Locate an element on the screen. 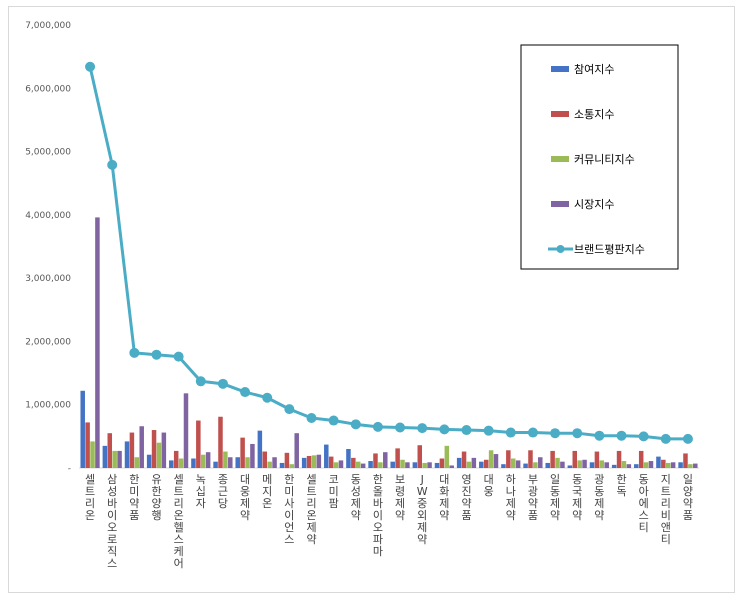 The image size is (743, 599). legend-label: 커뮤니티지수 is located at coordinates (604, 159).